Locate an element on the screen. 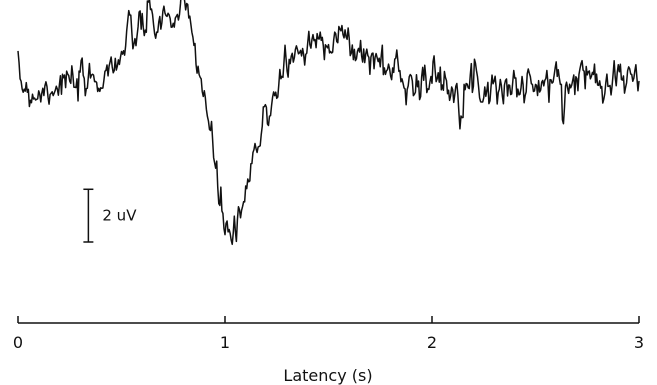 Image resolution: width=657 pixels, height=385 pixels. x-axis-label: Latency (s) is located at coordinates (327, 375).